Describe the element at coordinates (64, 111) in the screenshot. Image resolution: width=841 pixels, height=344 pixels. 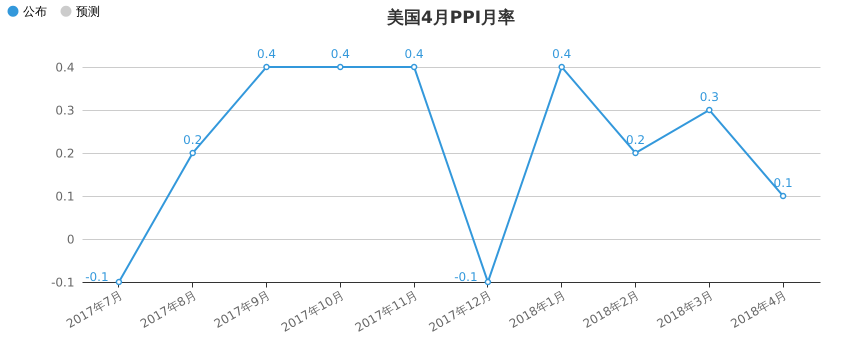
I see `y-tick-label: 0.3` at that location.